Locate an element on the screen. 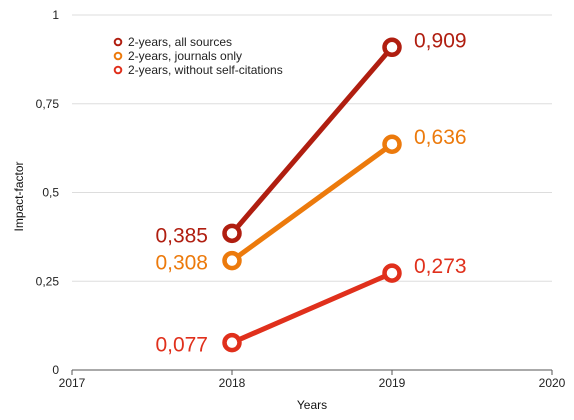  x-axis-ticks: 2017 2018 2019 2020 is located at coordinates (312, 380).